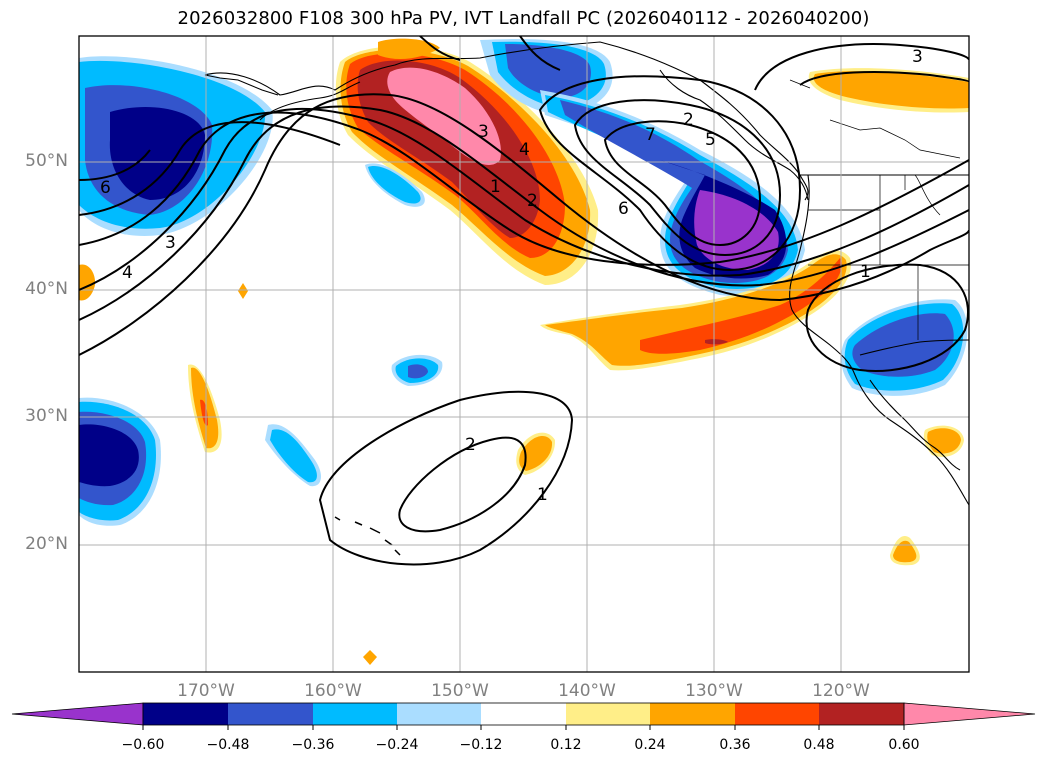  What do you see at coordinates (46, 544) in the screenshot?
I see `lat-label: 20°N` at bounding box center [46, 544].